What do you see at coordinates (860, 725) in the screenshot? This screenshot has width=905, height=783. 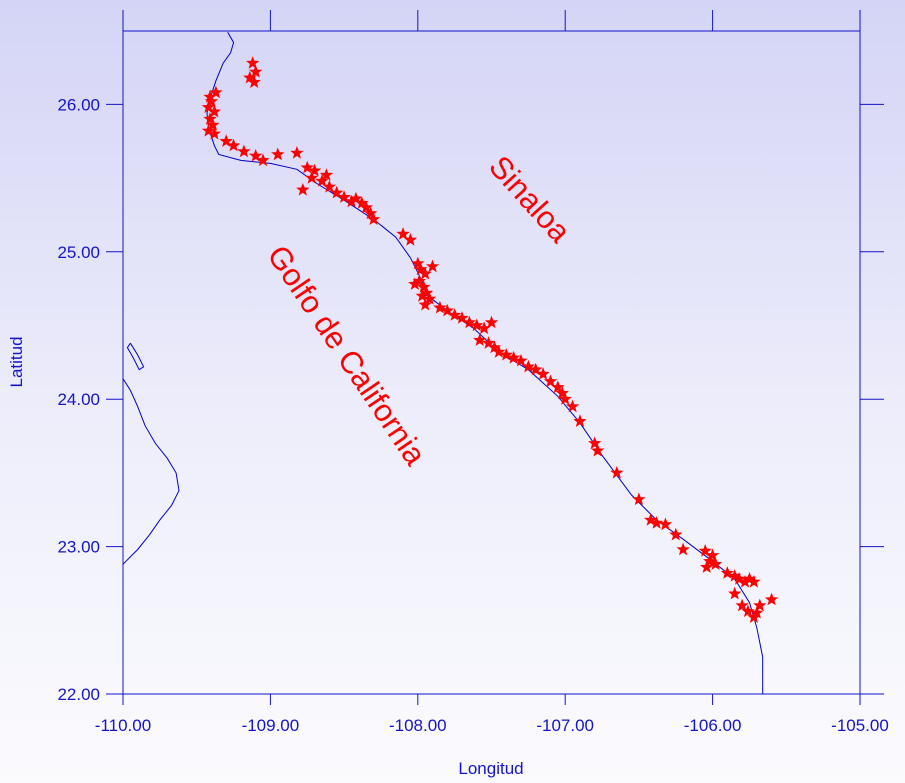 I see `x-tick-label: -105.00` at bounding box center [860, 725].